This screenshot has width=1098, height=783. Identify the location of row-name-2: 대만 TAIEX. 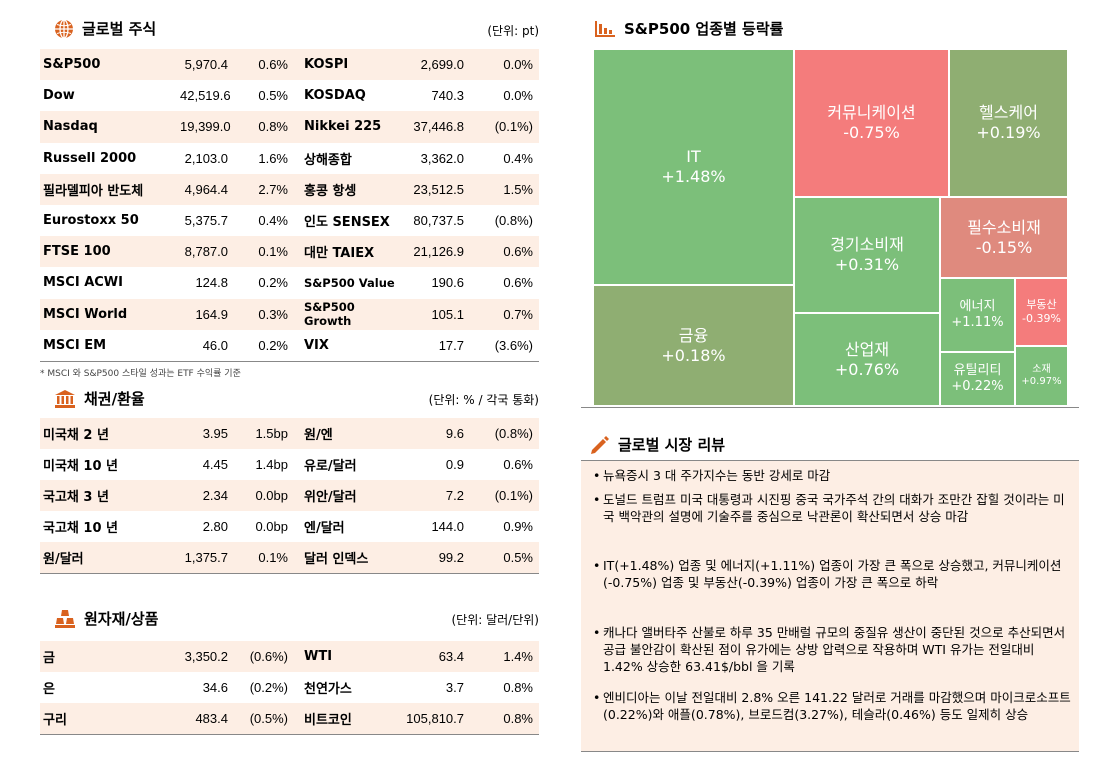
(339, 254).